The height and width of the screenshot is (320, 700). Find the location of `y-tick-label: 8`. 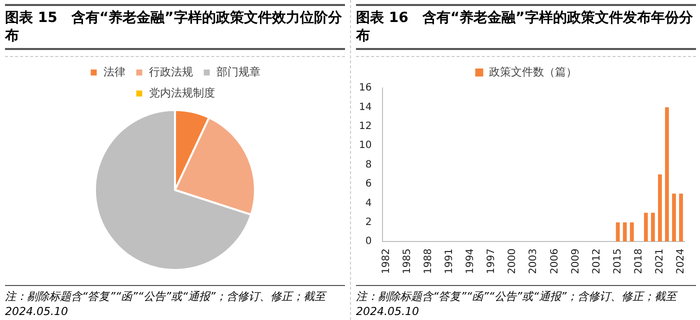

y-tick-label: 8 is located at coordinates (368, 164).